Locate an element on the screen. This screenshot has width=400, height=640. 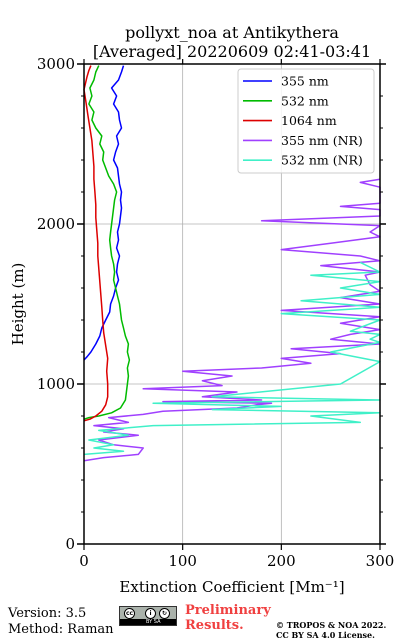
y-tick-label: 3000 is located at coordinates (56, 64).